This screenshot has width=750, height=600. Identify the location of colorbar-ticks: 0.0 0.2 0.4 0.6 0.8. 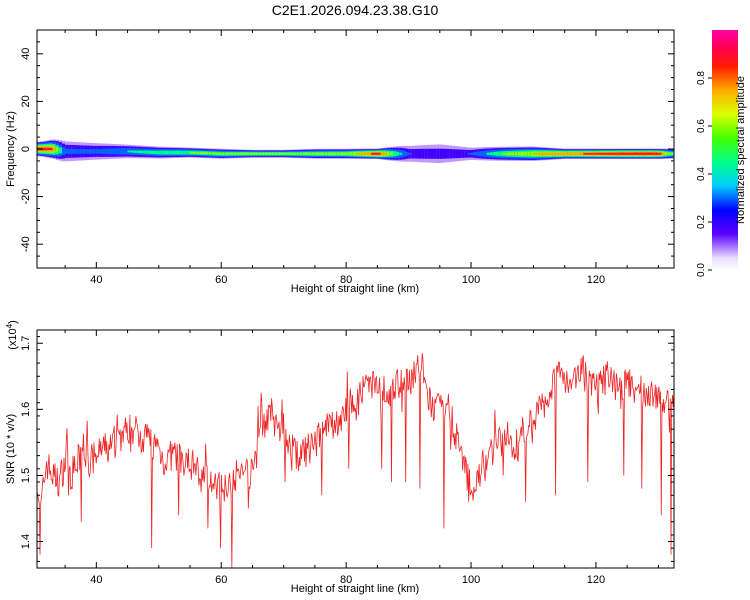
(704, 174).